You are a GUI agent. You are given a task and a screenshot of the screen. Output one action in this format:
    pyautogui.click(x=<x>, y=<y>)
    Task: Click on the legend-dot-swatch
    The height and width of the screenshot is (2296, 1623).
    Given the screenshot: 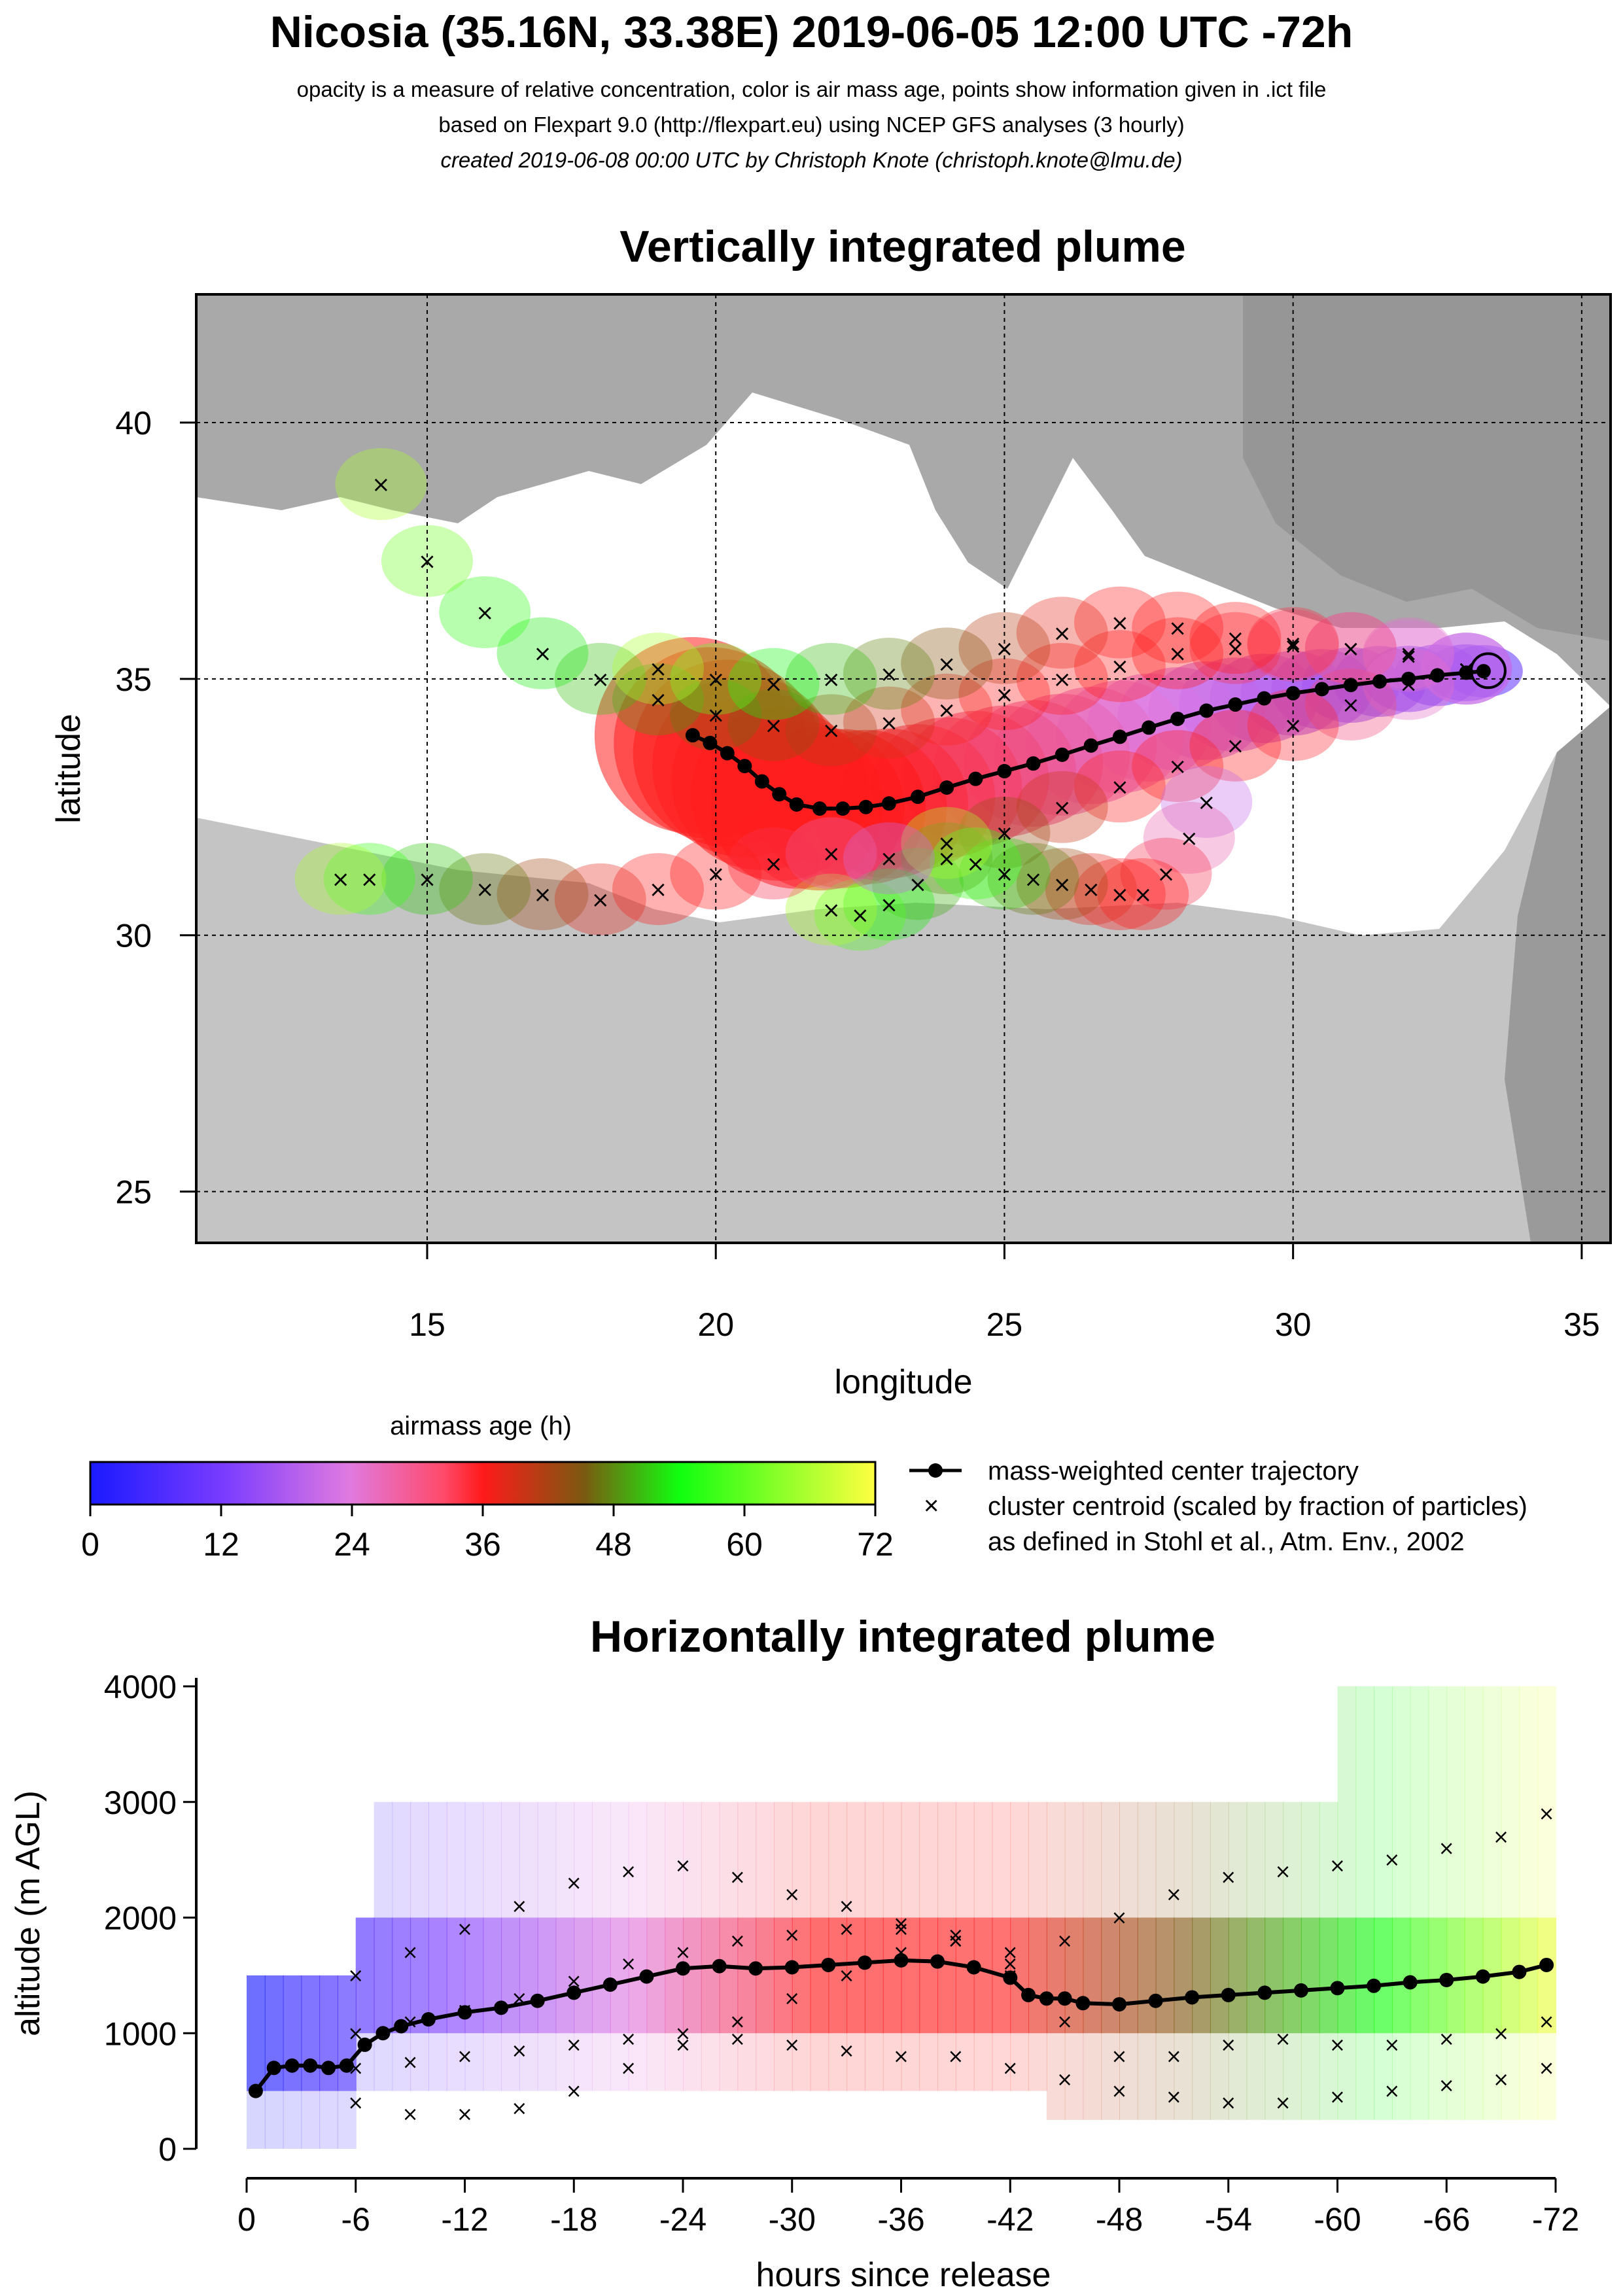 What is the action you would take?
    pyautogui.click(x=935, y=1470)
    